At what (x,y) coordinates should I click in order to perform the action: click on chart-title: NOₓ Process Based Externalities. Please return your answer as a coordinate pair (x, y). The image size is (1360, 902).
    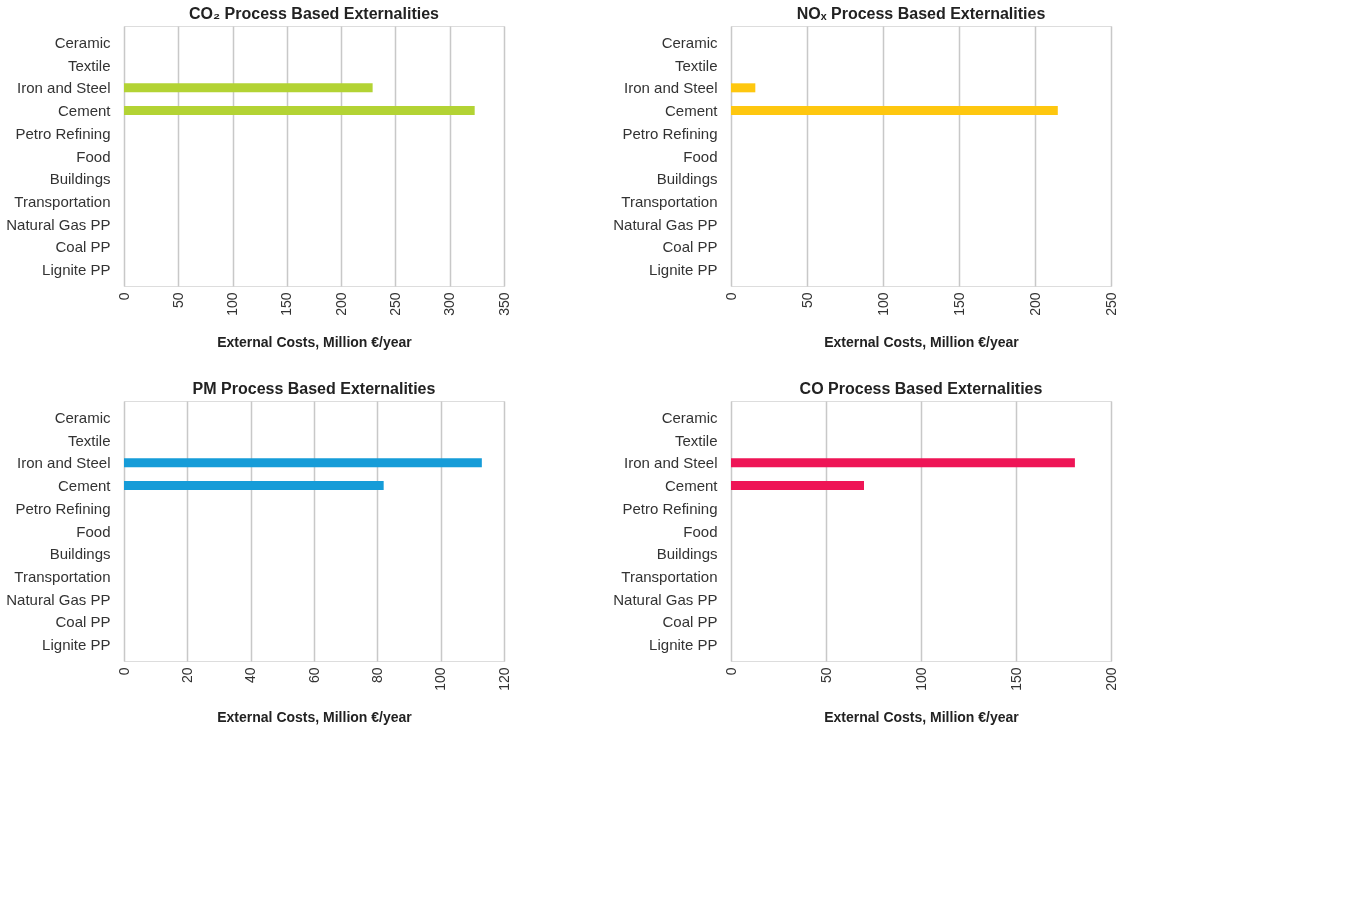
    Looking at the image, I should click on (921, 13).